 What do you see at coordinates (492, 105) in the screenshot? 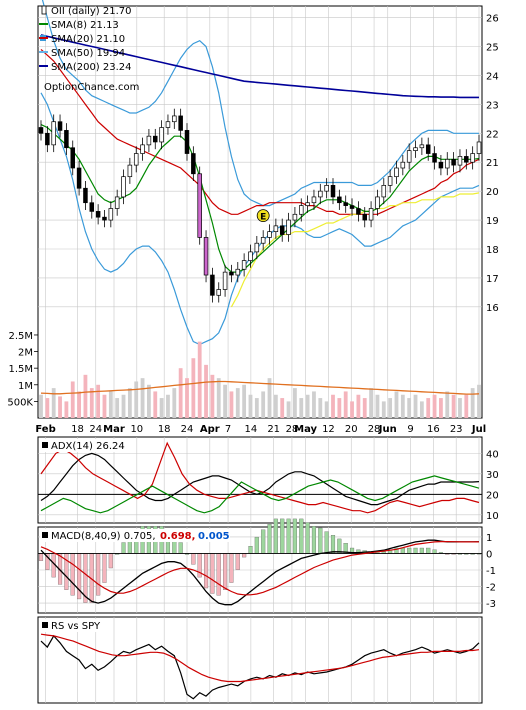
I see `price-y-tick-label: 23` at bounding box center [492, 105].